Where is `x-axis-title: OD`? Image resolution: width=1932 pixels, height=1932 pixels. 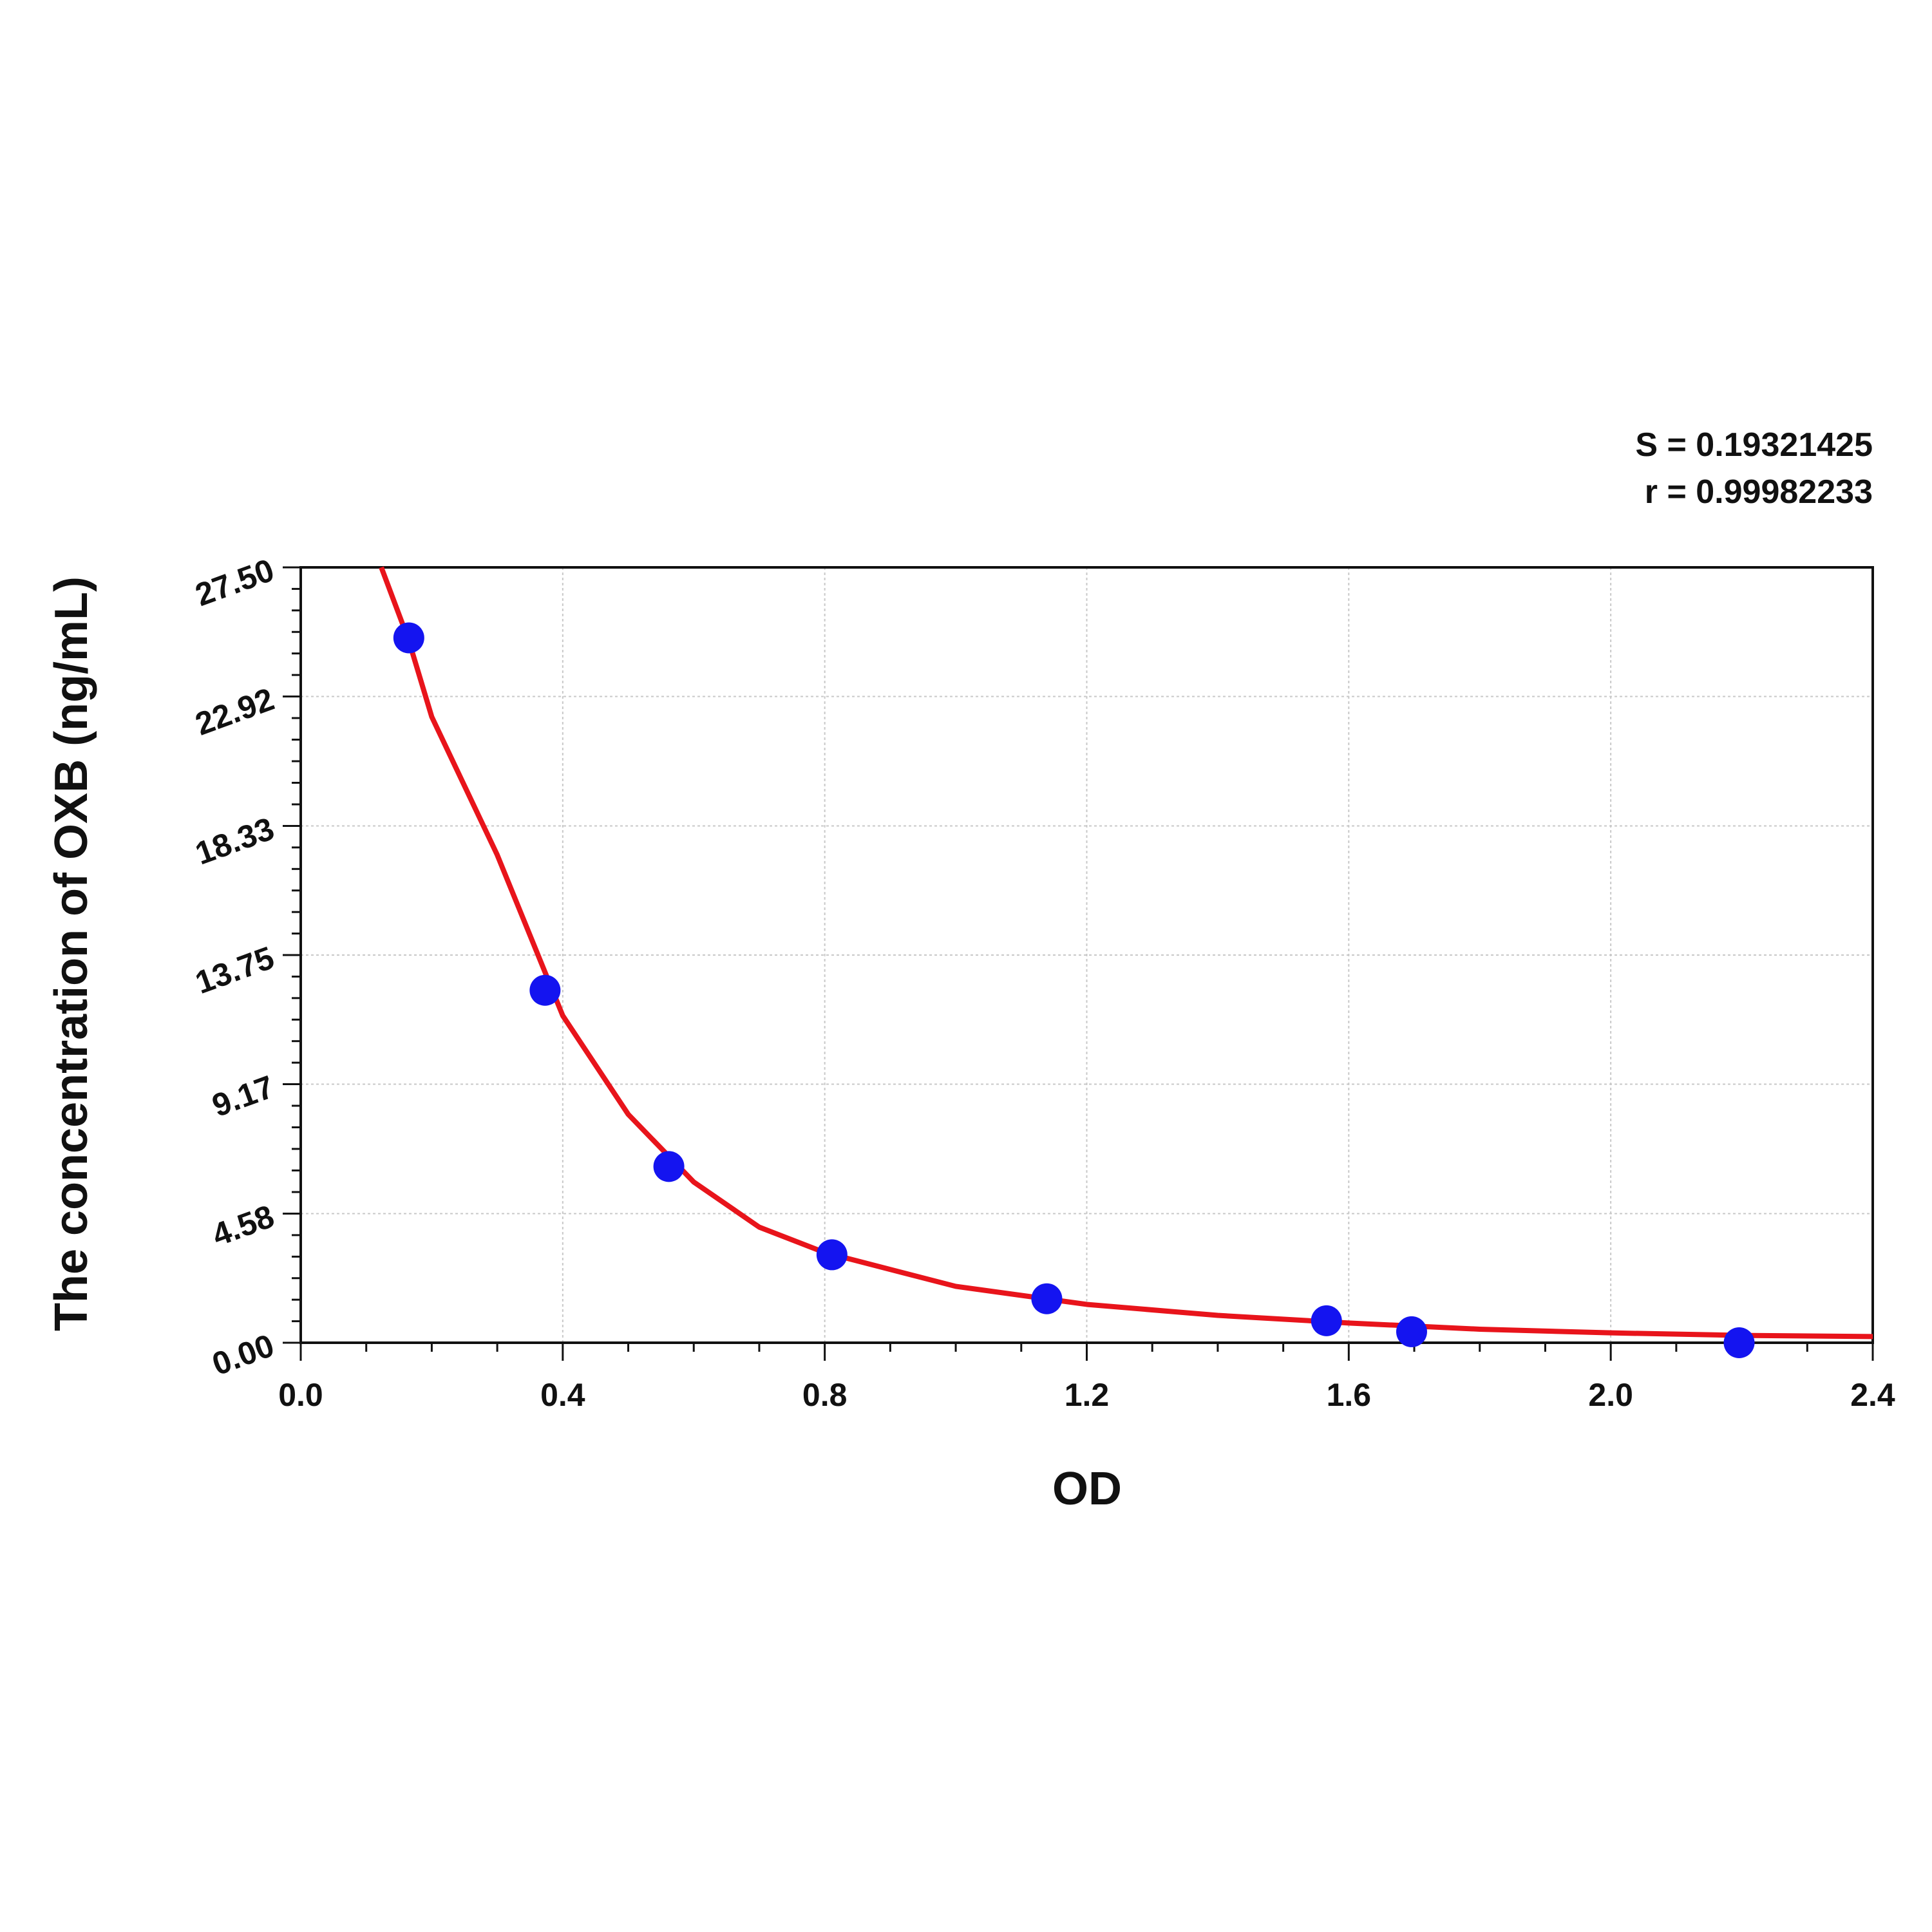
x-axis-title: OD is located at coordinates (1087, 1489).